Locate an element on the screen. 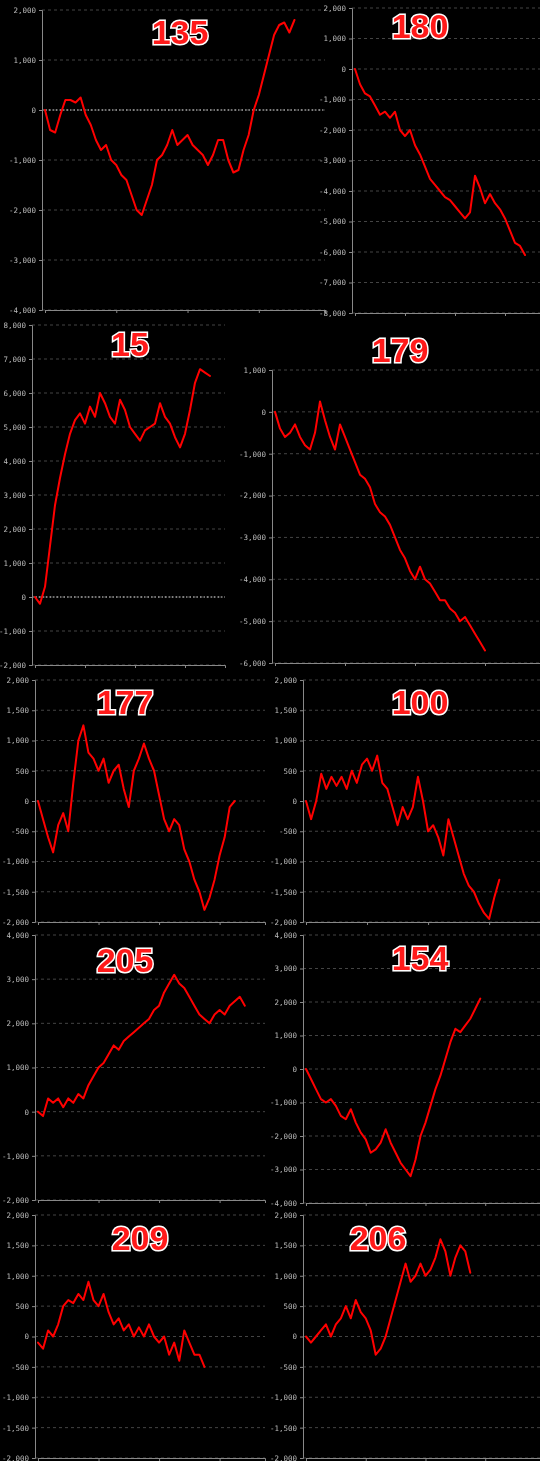  chart-title: 209 is located at coordinates (140, 1238).